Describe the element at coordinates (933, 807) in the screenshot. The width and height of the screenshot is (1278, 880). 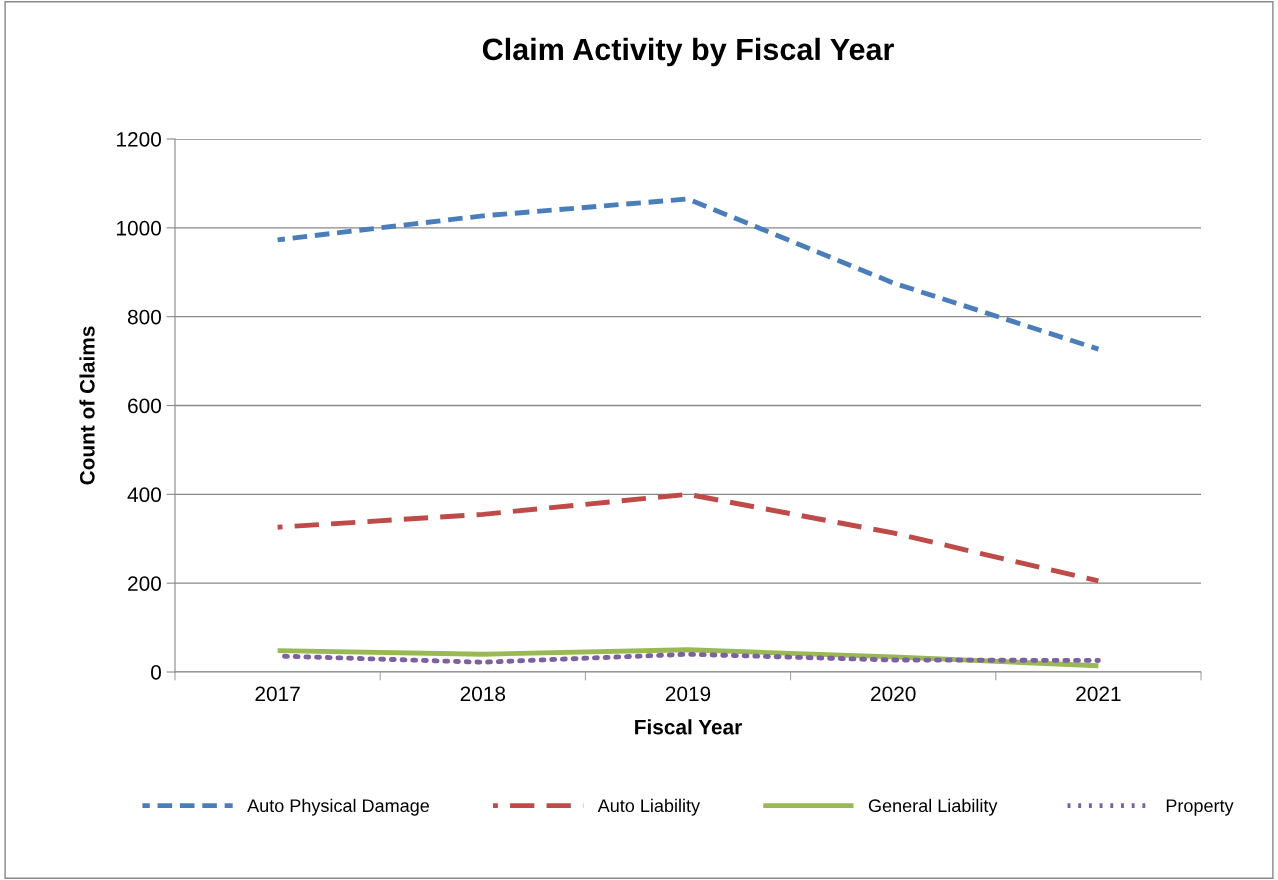
I see `legend-label: General Liability` at that location.